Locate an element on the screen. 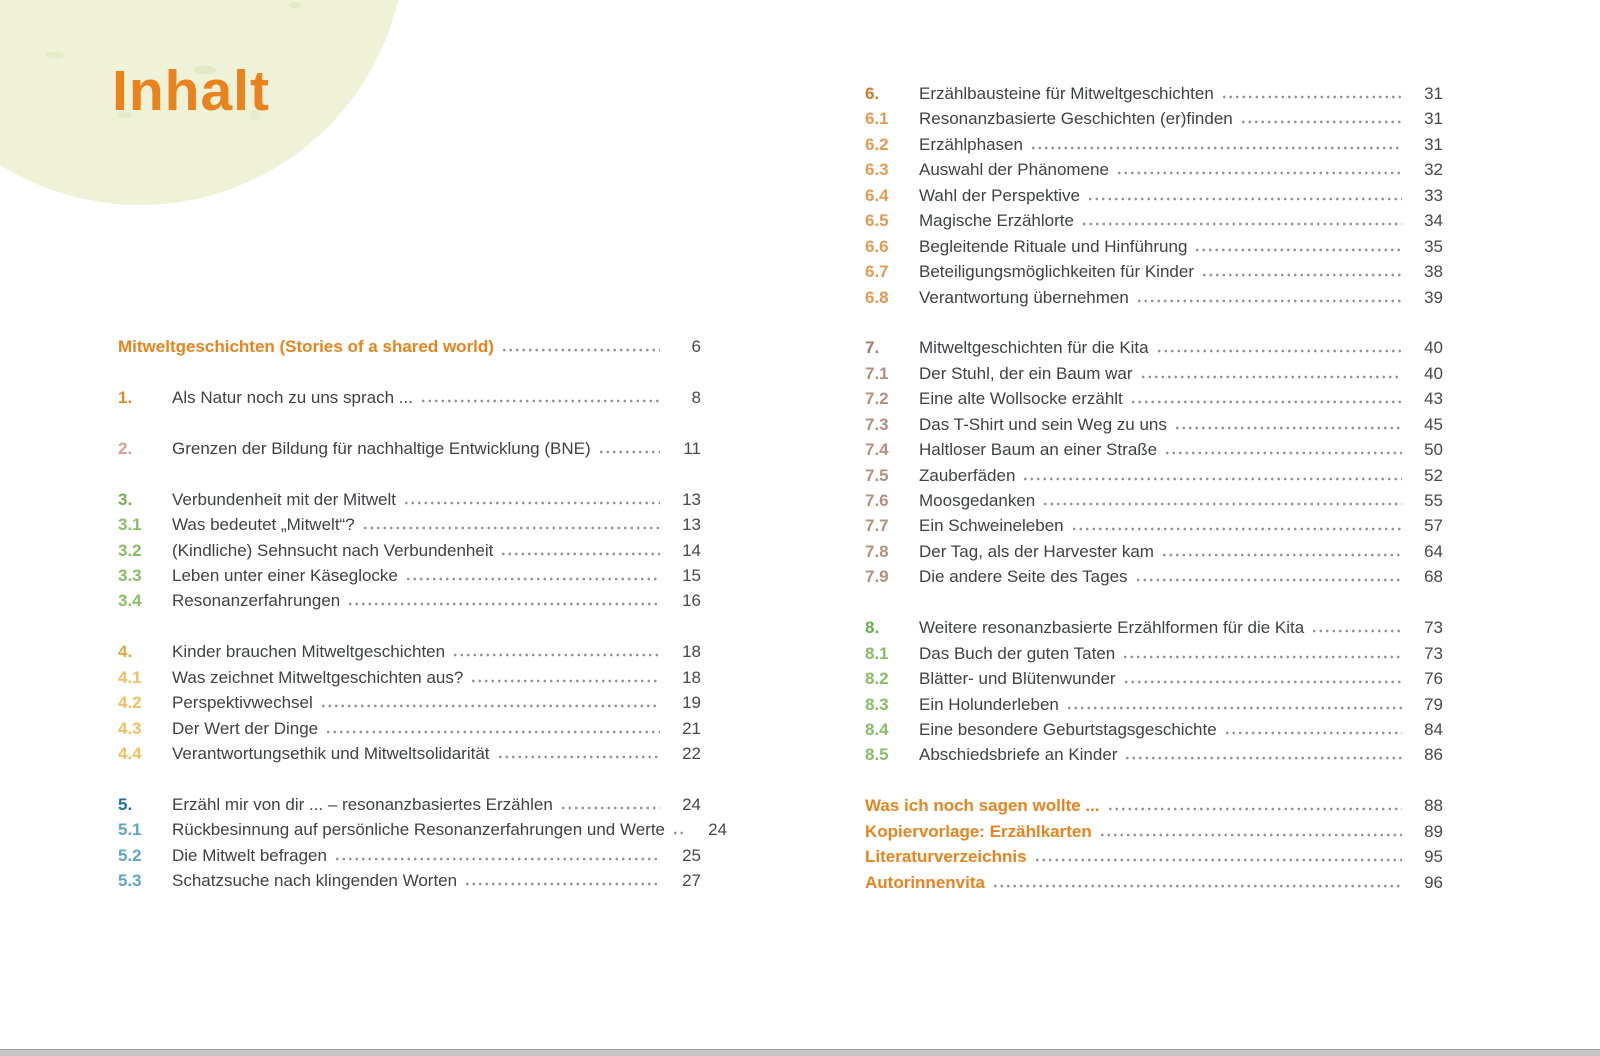 The image size is (1600, 1056). page-title: Inhalt is located at coordinates (191, 91).